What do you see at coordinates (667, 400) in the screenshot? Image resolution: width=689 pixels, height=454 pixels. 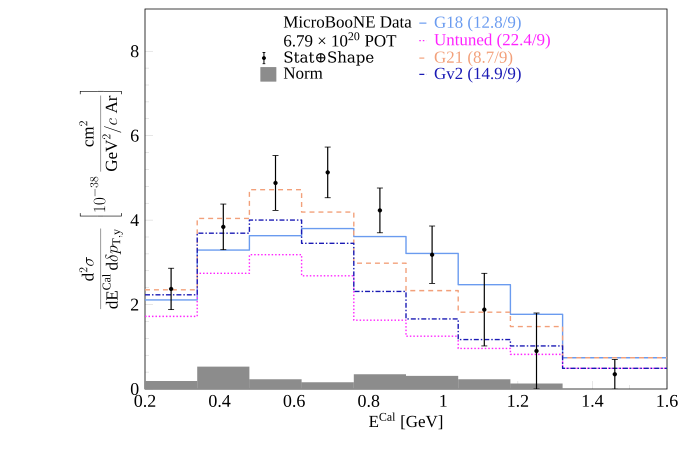 I see `x-tick-label: 1.6` at bounding box center [667, 400].